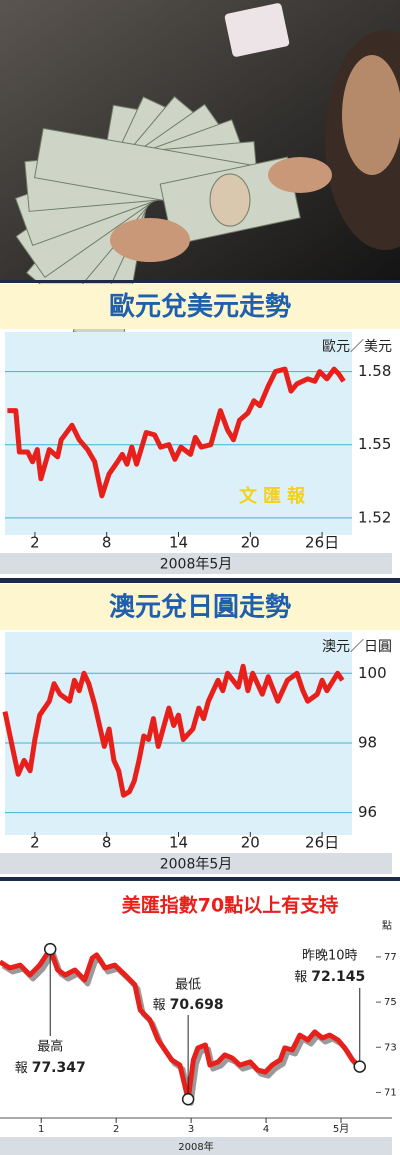 The height and width of the screenshot is (1155, 400). I want to click on chart-title: 澳元兌日圓走勢, so click(200, 608).